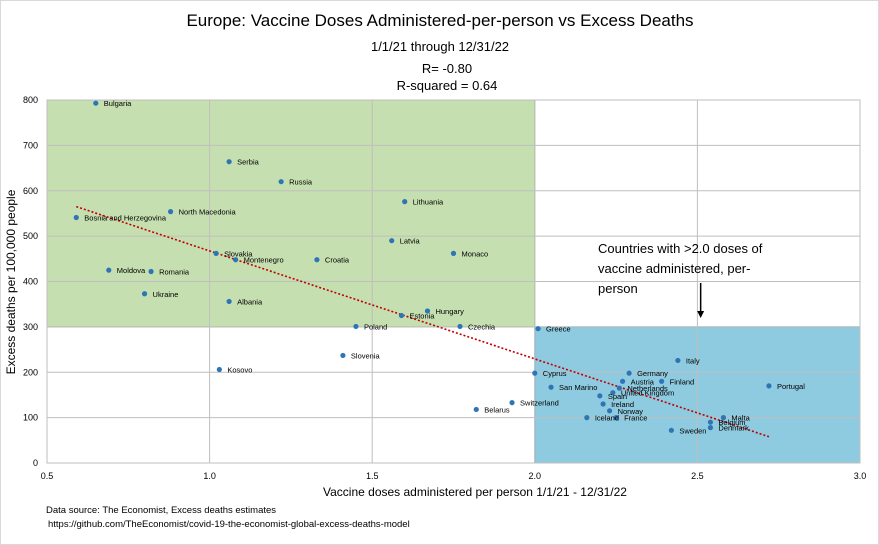 The width and height of the screenshot is (879, 545). I want to click on data-point: Belgium, so click(726, 422).